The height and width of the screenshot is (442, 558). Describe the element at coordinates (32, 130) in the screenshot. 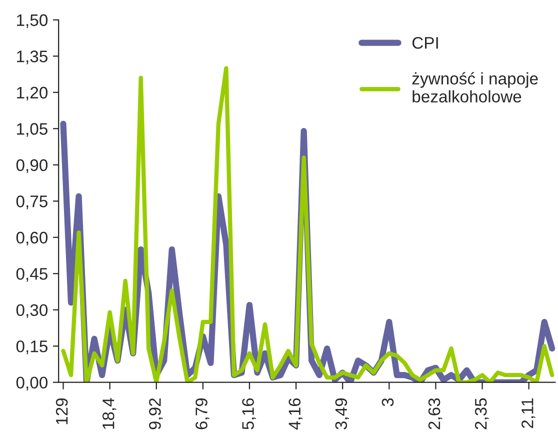

I see `y-tick-label: 1,05` at that location.